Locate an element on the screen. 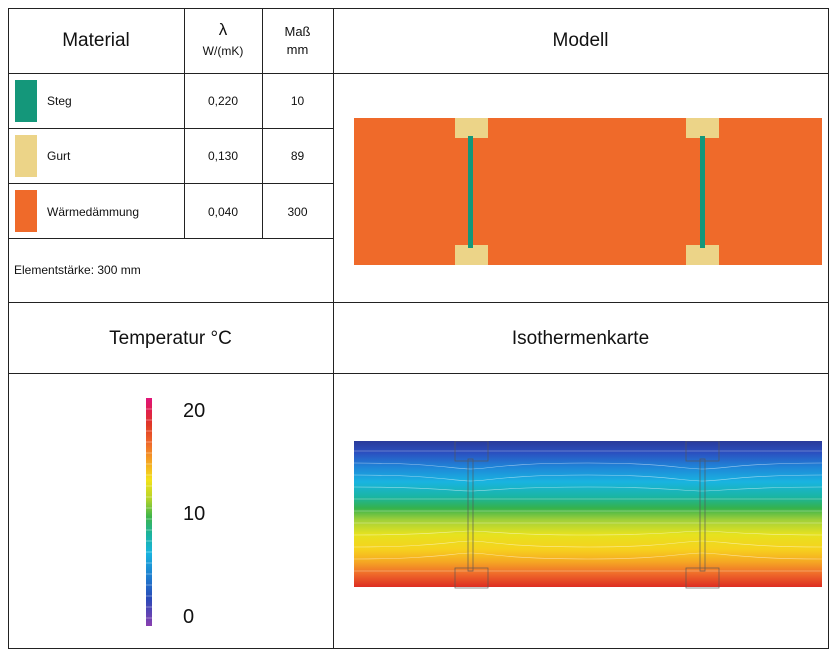 This screenshot has width=830, height=652. insulation-block is located at coordinates (588, 191).